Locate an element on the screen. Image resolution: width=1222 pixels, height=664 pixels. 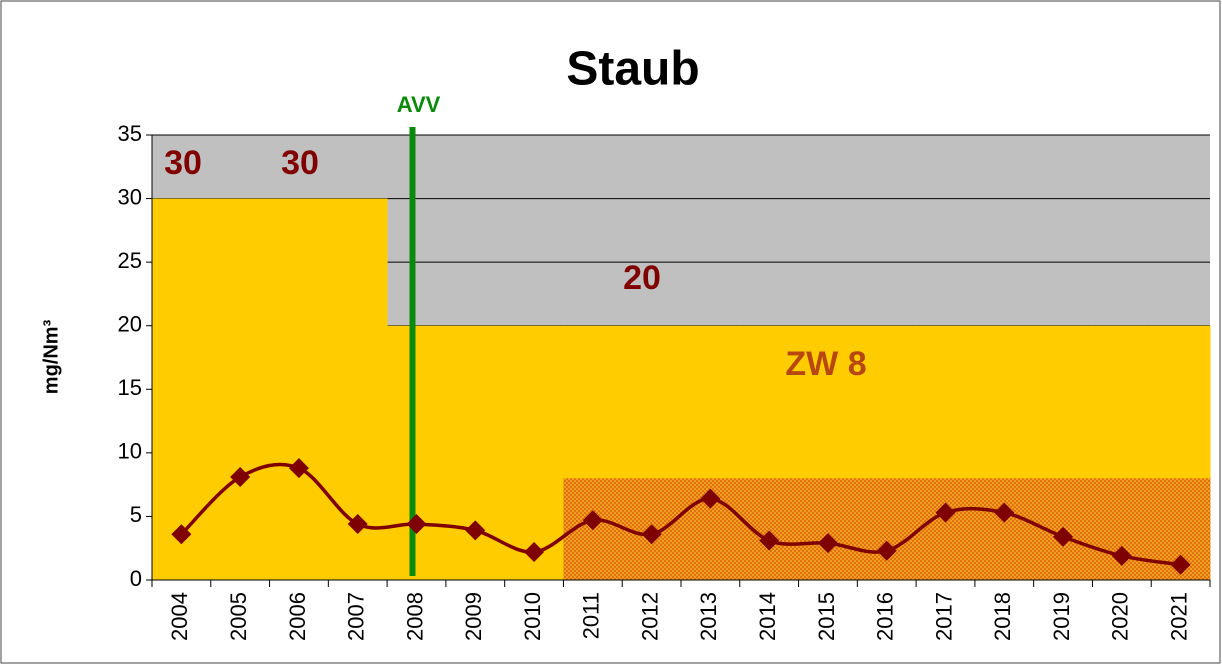
x-tick-label: 2014 is located at coordinates (767, 616).